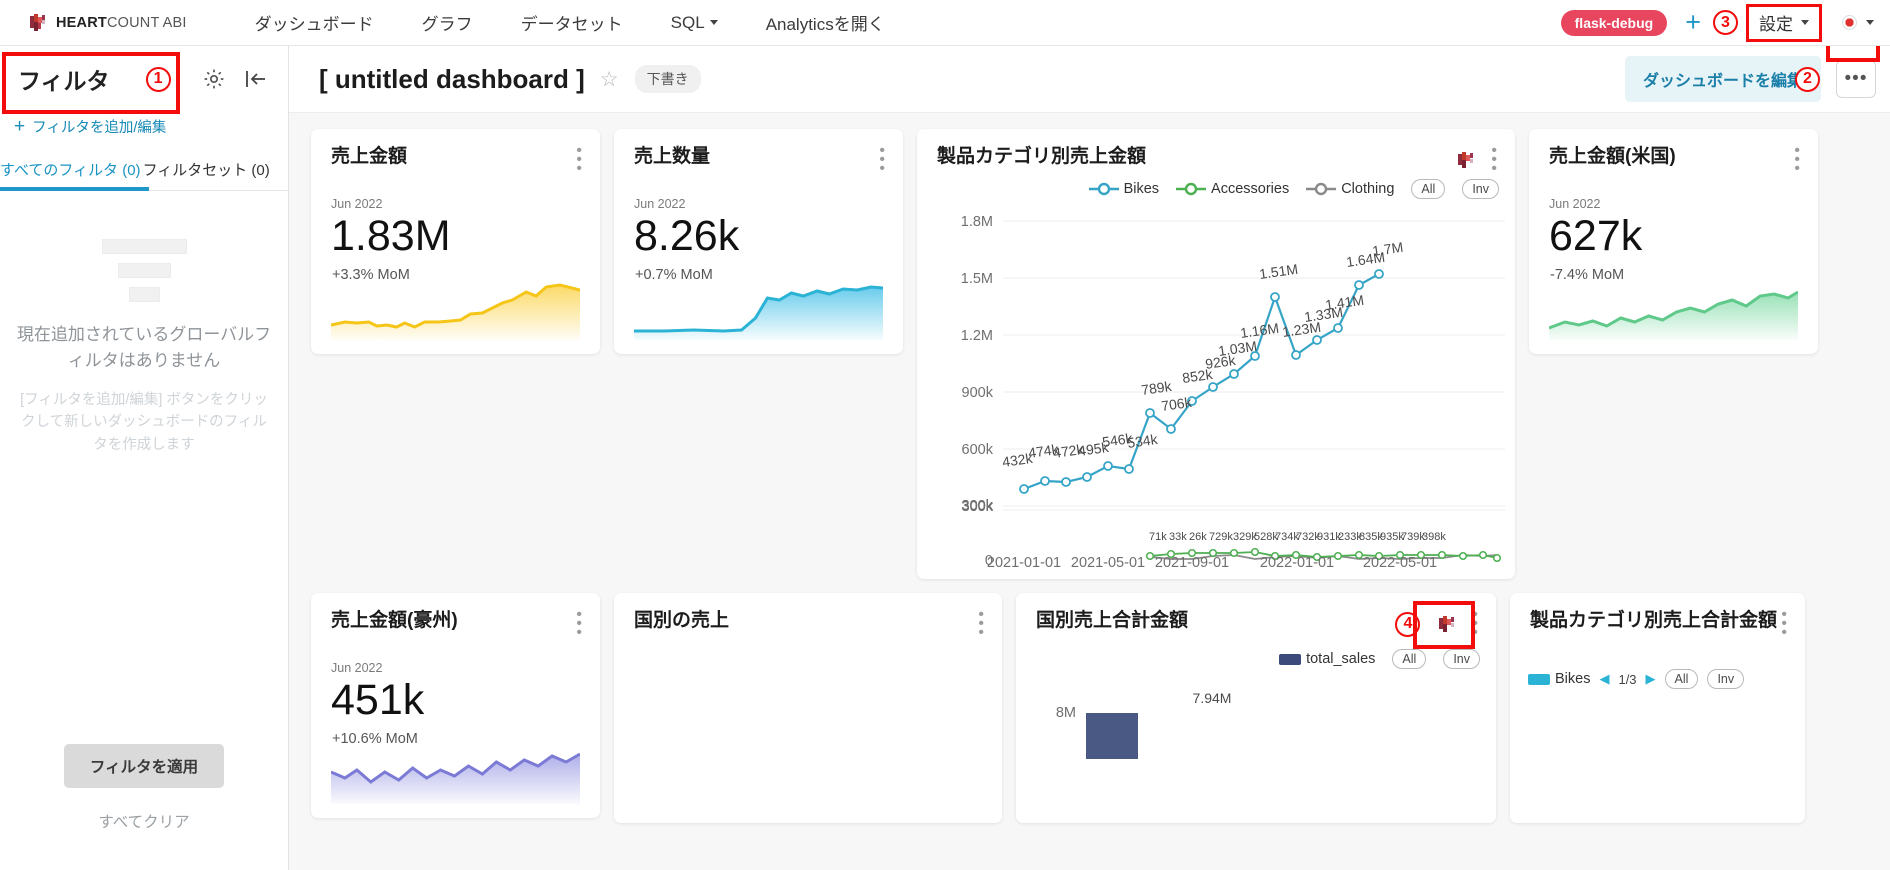  Describe the element at coordinates (1341, 659) in the screenshot. I see `legend-label: total_sales` at that location.